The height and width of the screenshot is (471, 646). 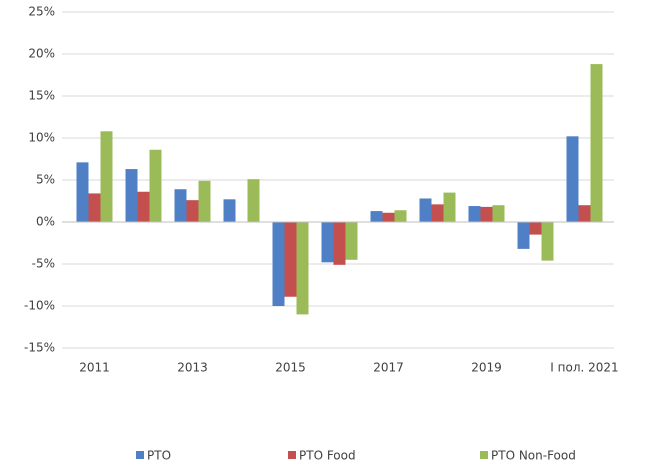 What do you see at coordinates (45, 180) in the screenshot?
I see `y-tick-label: 5%` at bounding box center [45, 180].